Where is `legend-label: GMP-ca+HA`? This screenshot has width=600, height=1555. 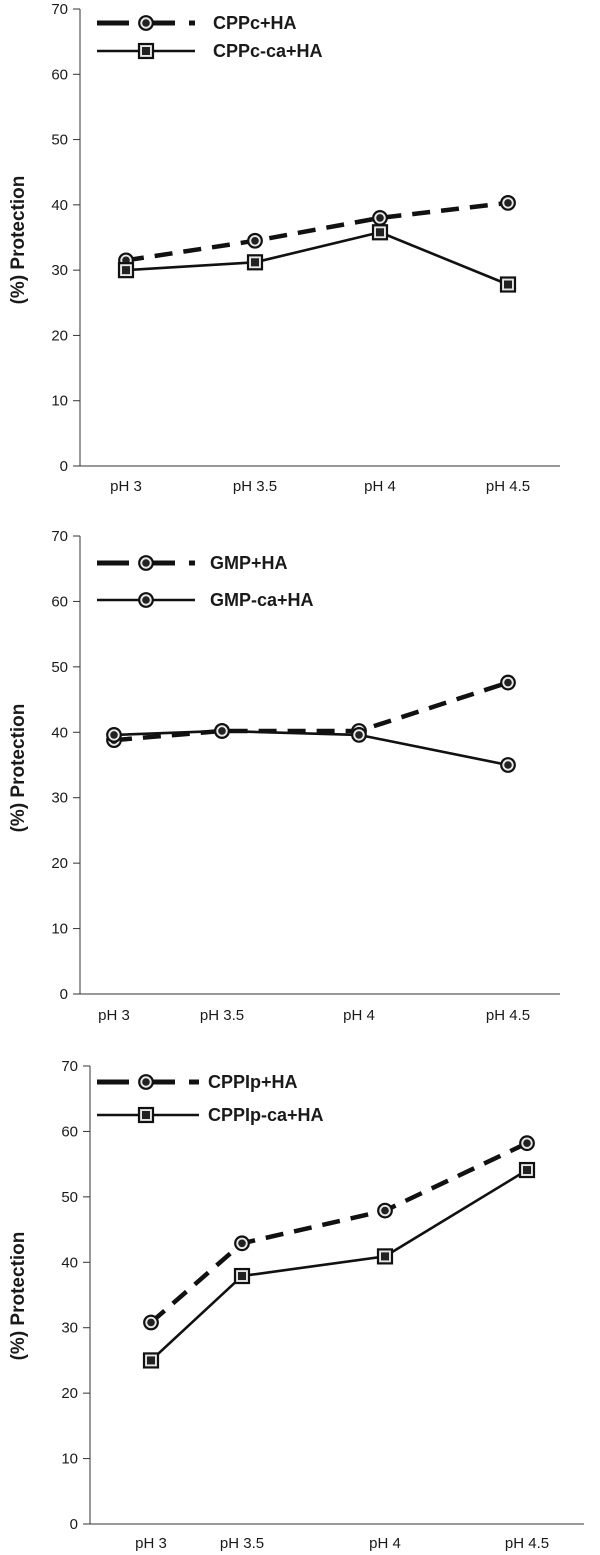 legend-label: GMP-ca+HA is located at coordinates (262, 600).